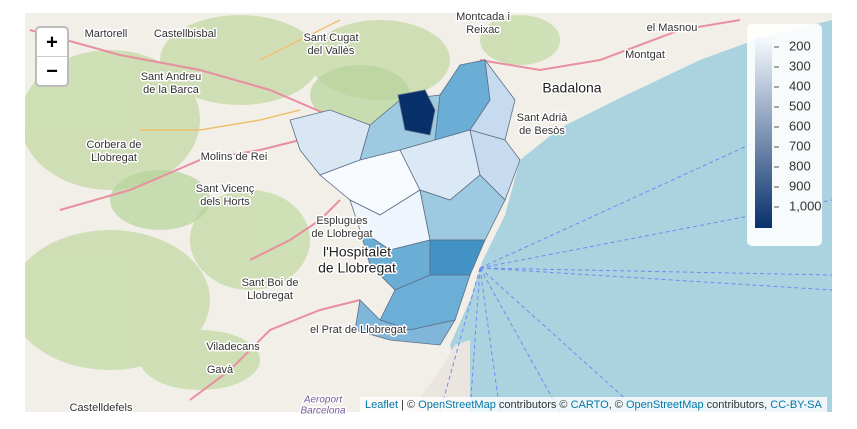 This screenshot has width=857, height=429. Describe the element at coordinates (52, 42) in the screenshot. I see `zoom-in: +` at that location.